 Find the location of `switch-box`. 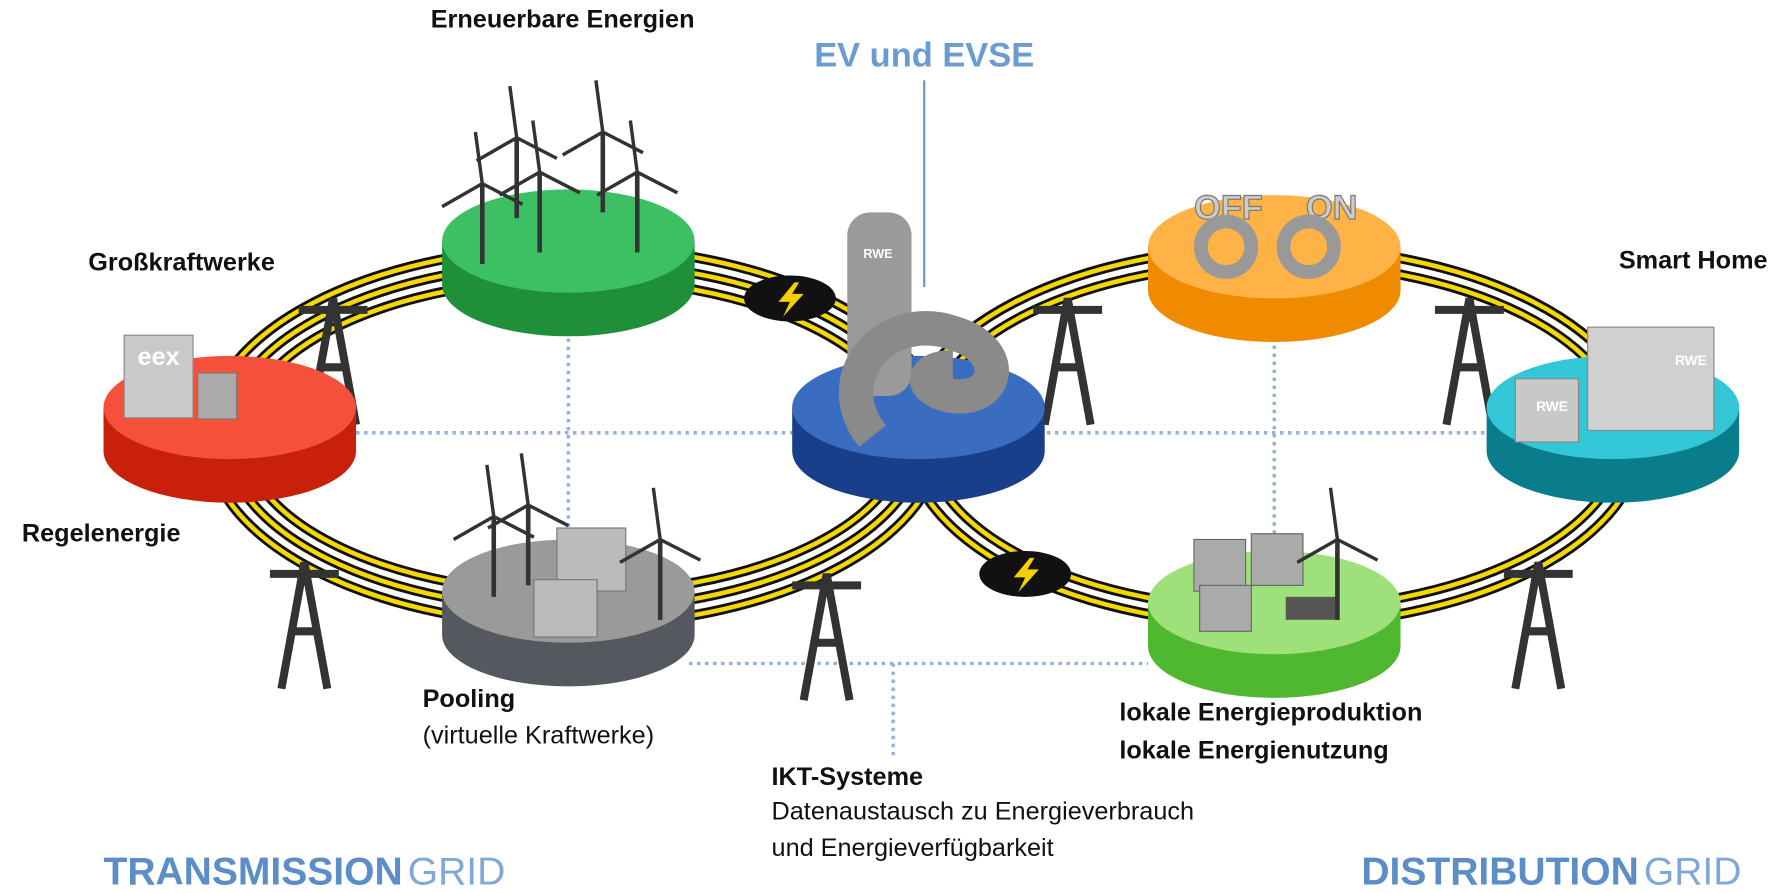

switch-box is located at coordinates (217, 396).